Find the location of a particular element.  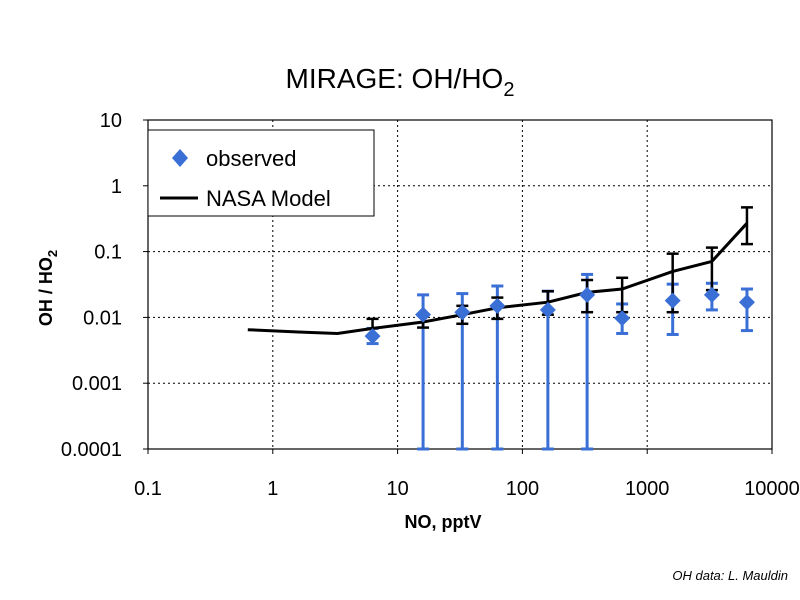

y-tick-label: 0.001 is located at coordinates (97, 384).